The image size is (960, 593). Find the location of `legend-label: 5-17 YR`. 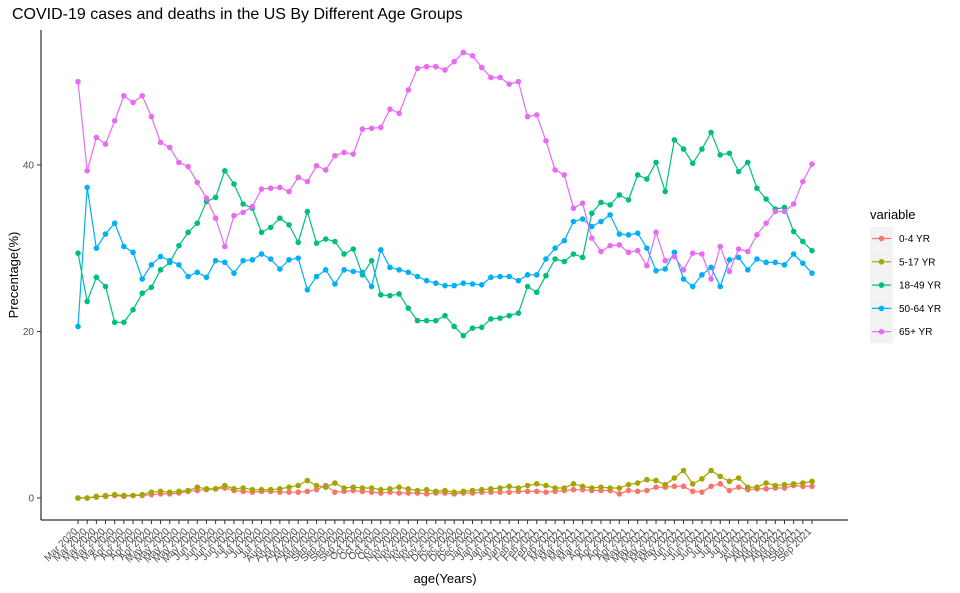

legend-label: 5-17 YR is located at coordinates (917, 262).